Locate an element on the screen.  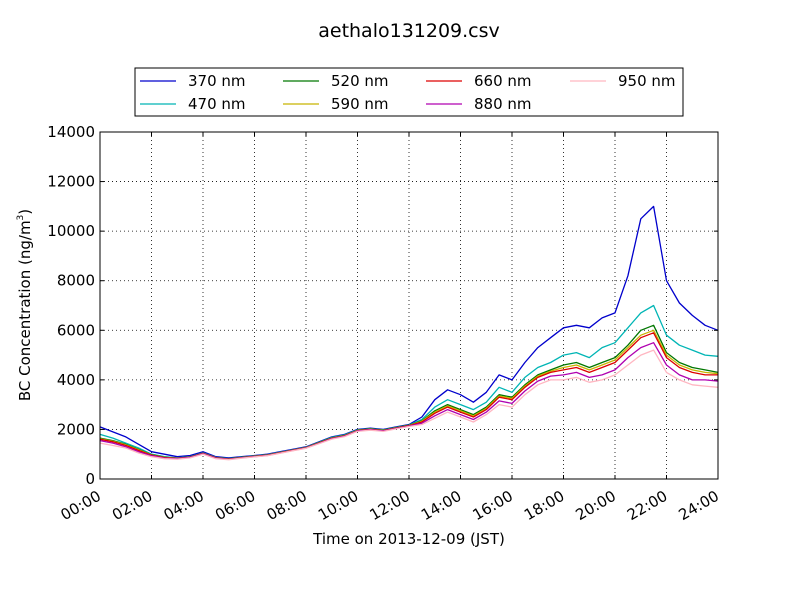
y-tick-label: 4000 is located at coordinates (76, 380).